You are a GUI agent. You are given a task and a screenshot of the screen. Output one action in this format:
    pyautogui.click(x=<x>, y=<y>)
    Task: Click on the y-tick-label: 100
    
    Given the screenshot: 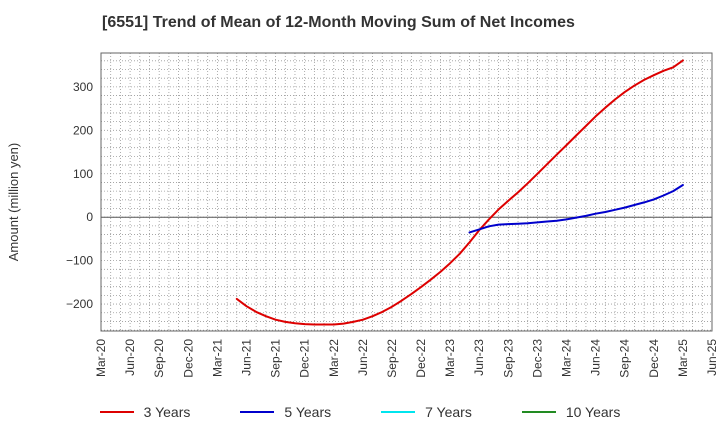 What is the action you would take?
    pyautogui.click(x=83, y=174)
    